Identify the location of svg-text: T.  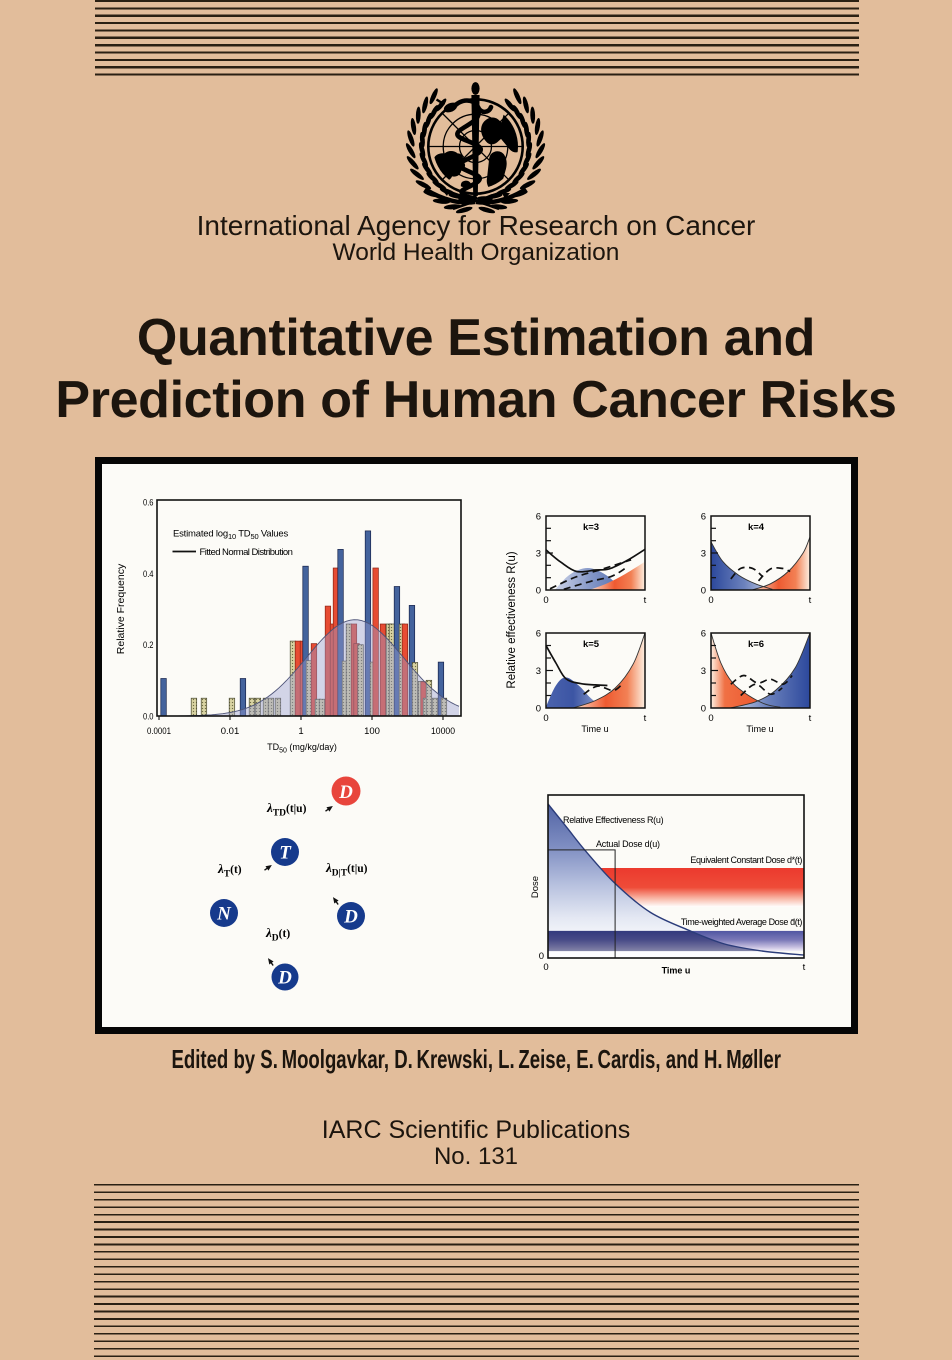
(285, 853).